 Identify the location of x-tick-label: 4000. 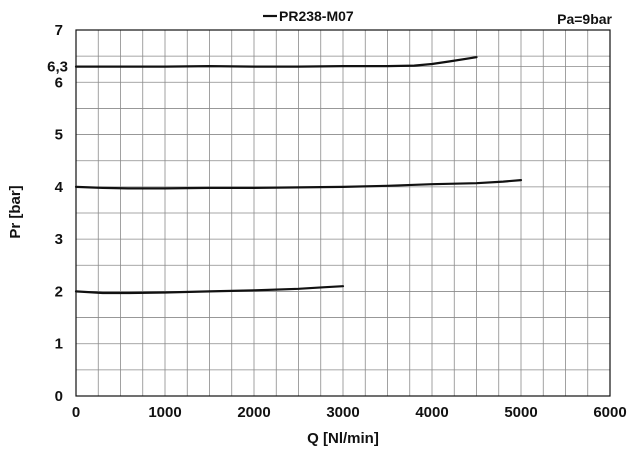
(431, 412).